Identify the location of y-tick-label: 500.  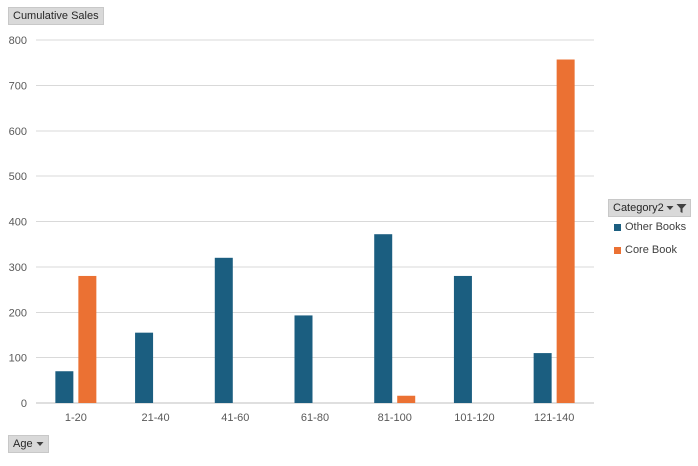
(18, 177).